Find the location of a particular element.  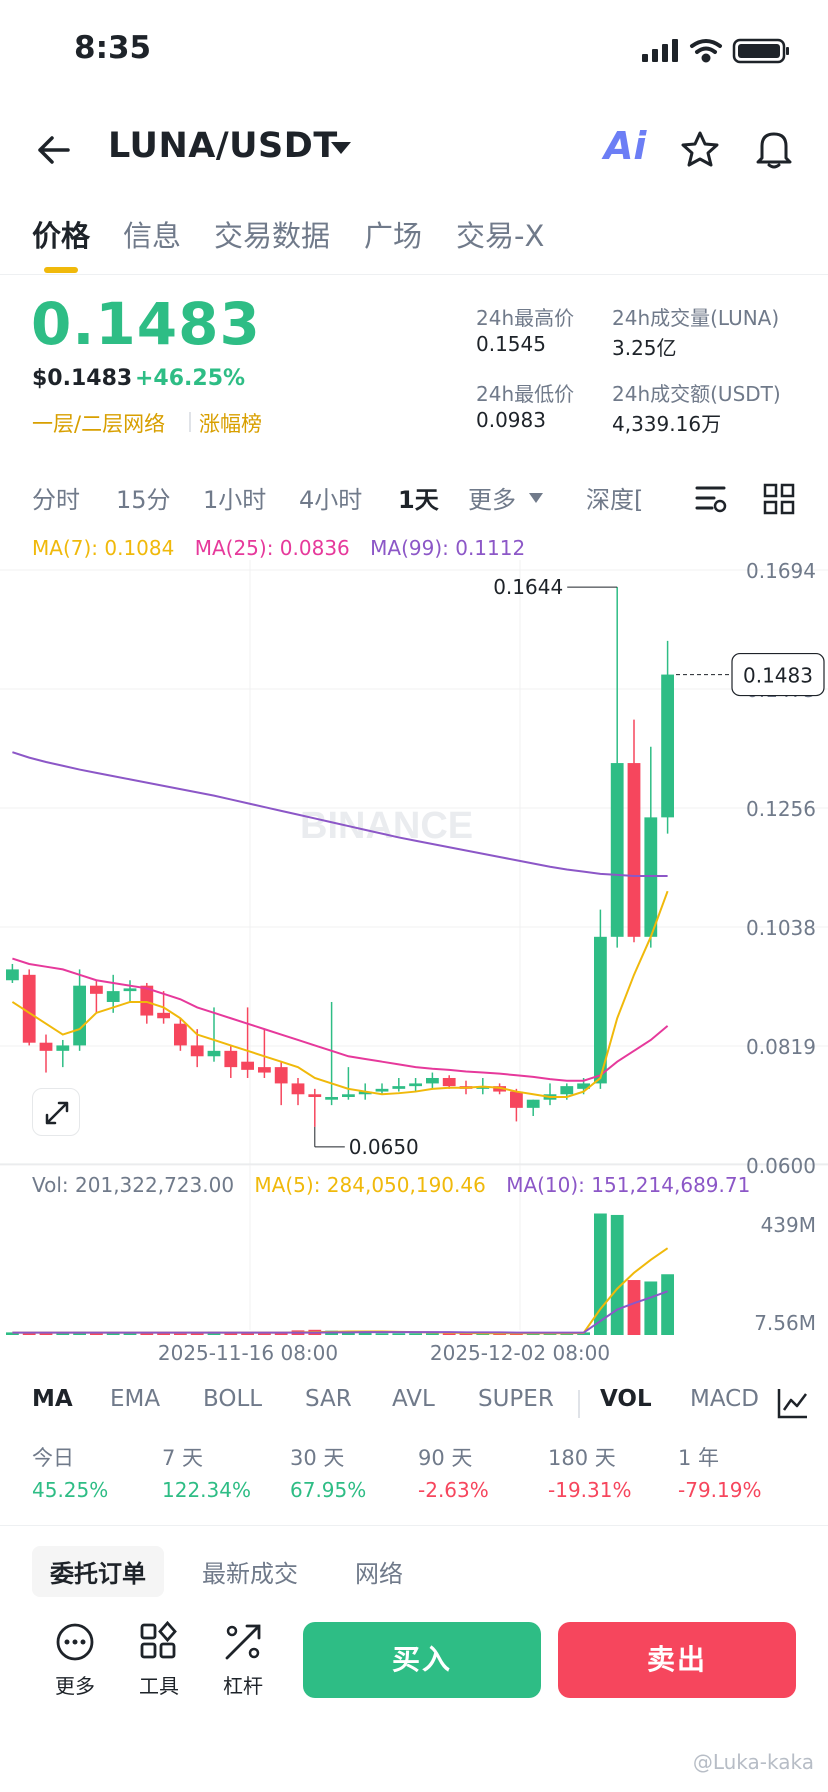

volume-tick-label: 7.56M is located at coordinates (785, 1323).